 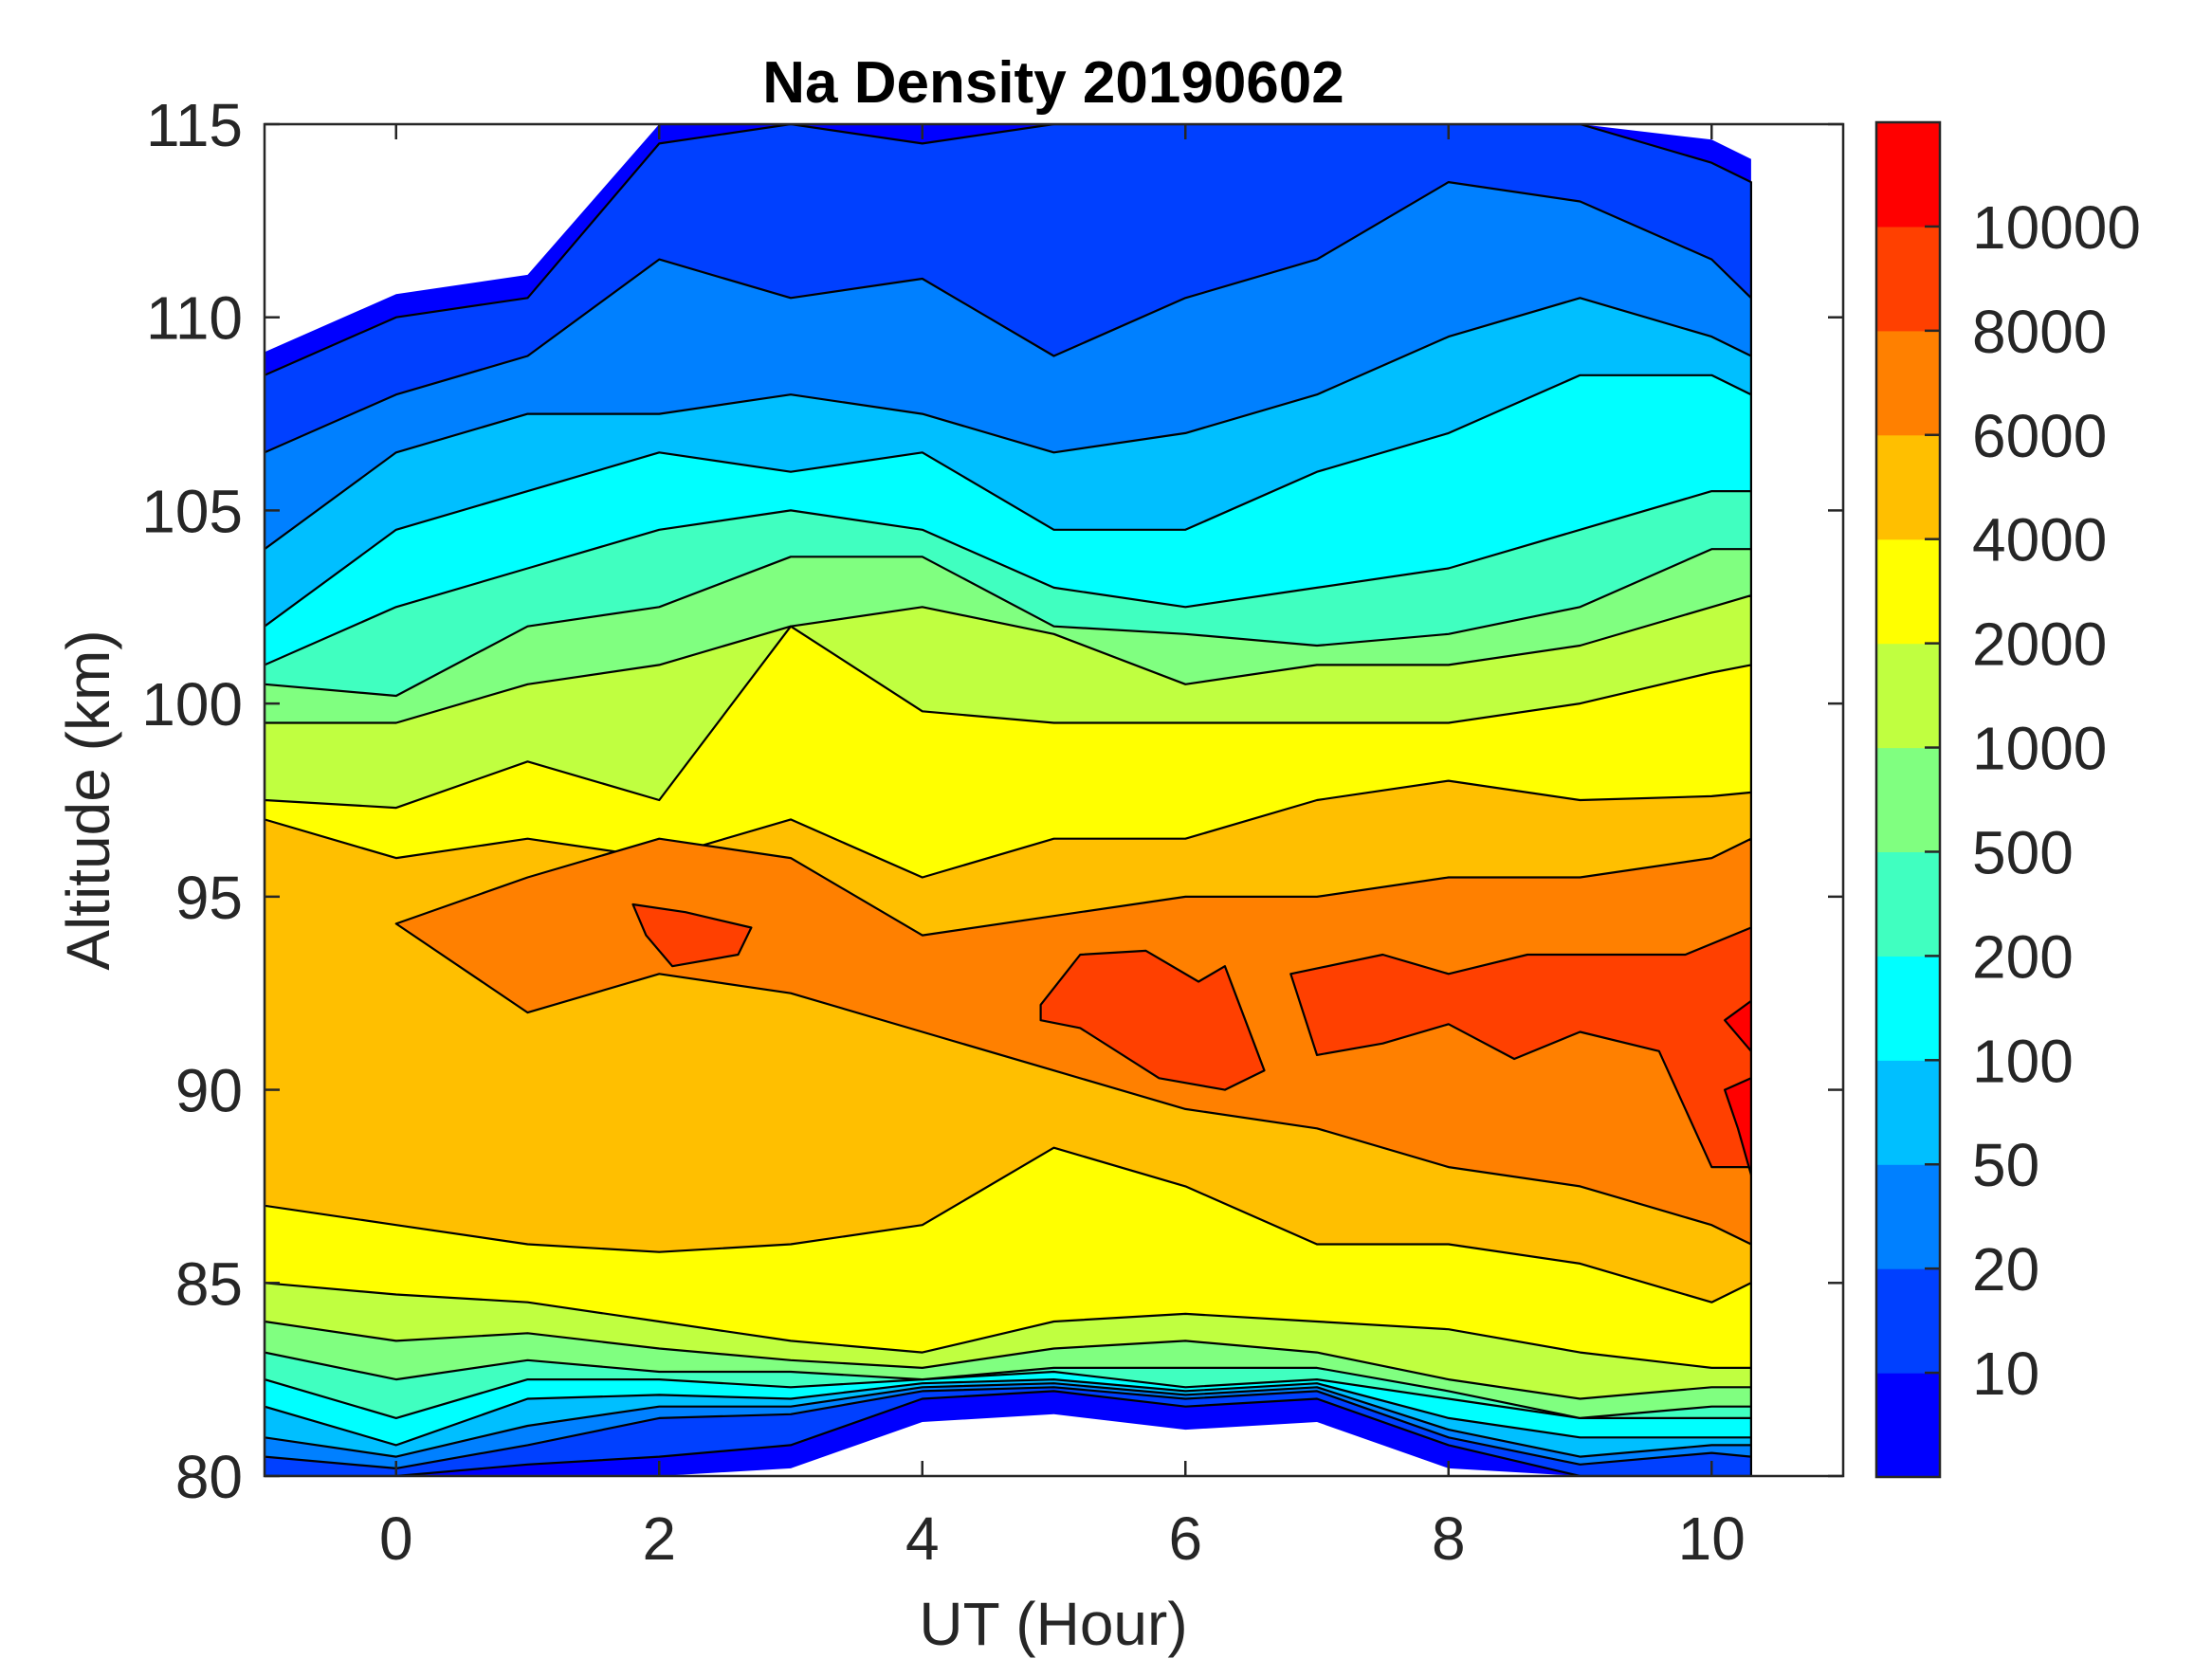 I want to click on x-tick-label: 6, so click(x=1185, y=1538).